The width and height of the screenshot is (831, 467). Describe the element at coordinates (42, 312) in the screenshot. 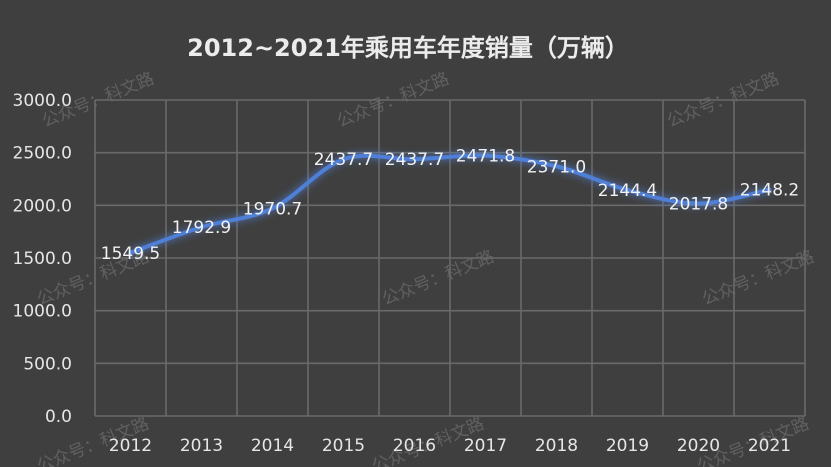

I see `y-tick-label: 1000.0` at that location.